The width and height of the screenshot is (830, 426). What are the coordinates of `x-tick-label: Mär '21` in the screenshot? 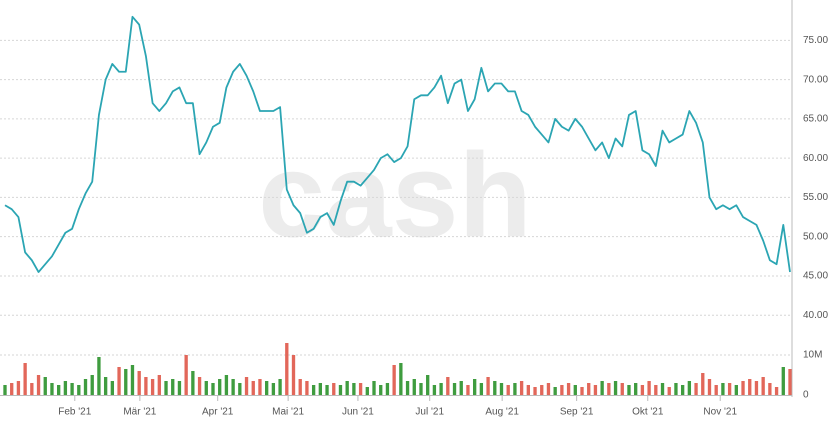 It's located at (139, 412).